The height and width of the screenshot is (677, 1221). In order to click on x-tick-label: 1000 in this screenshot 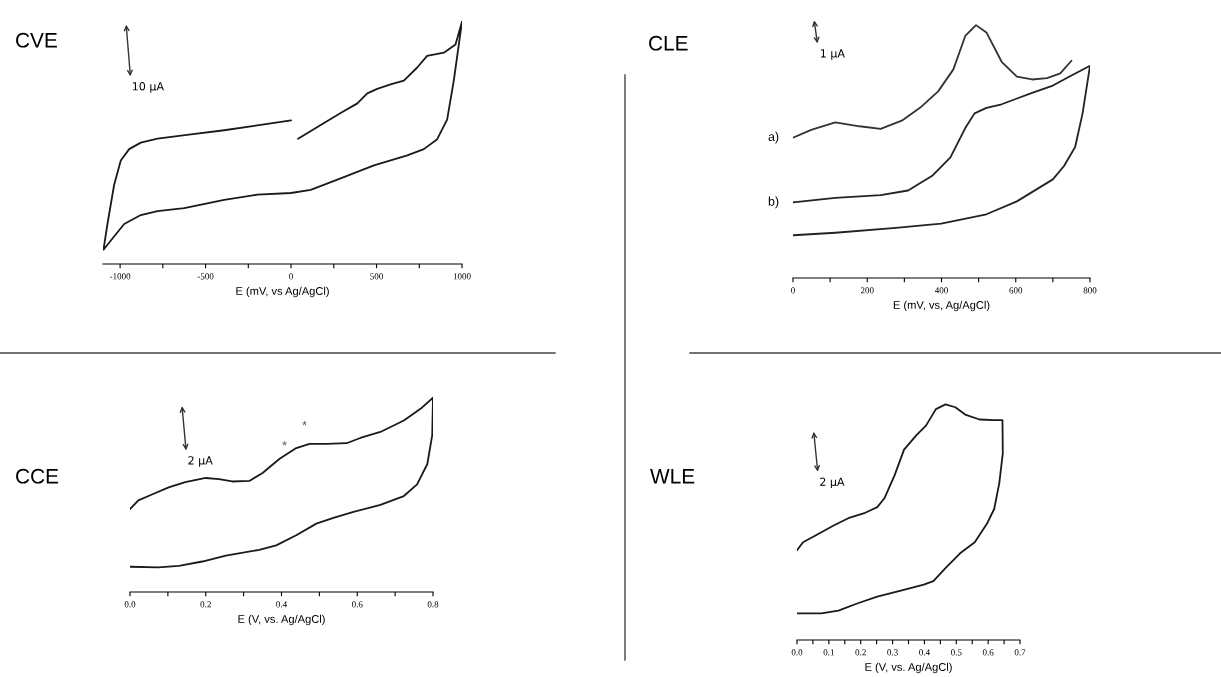, I will do `click(462, 276)`.